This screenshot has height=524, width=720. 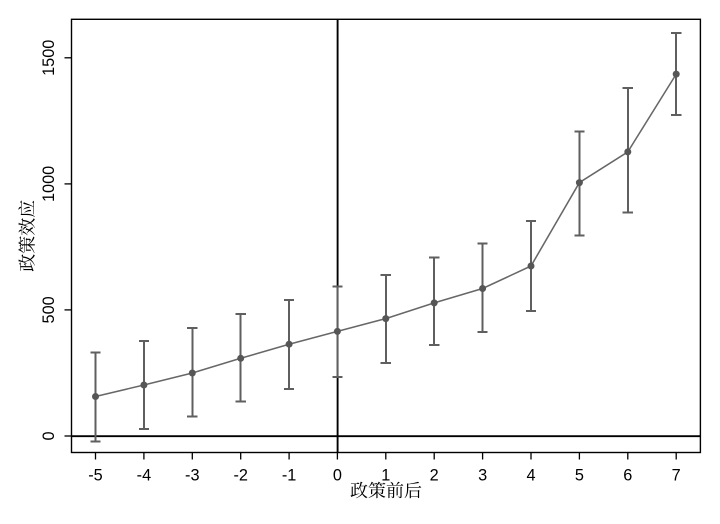 I want to click on svg-text: 1500, so click(x=49, y=58).